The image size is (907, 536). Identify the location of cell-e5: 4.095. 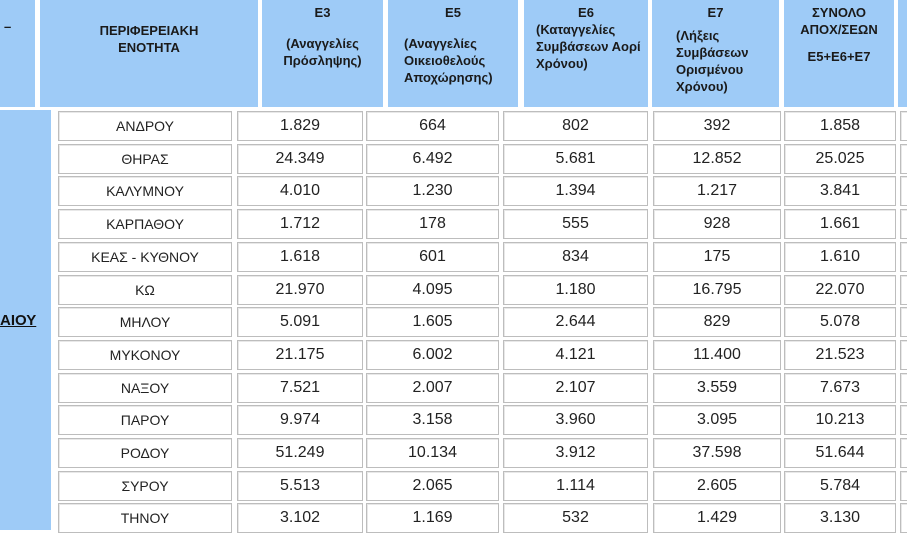
(432, 289).